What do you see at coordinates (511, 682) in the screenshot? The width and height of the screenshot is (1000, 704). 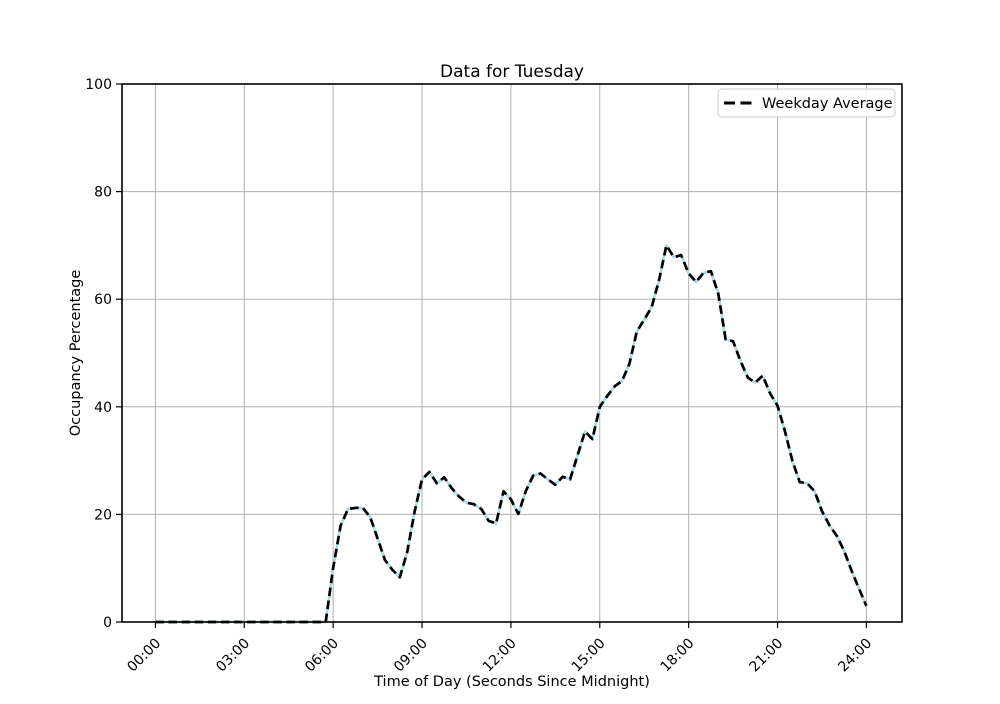 I see `x-axis-label: Time of Day (Seconds Since Midnight)` at bounding box center [511, 682].